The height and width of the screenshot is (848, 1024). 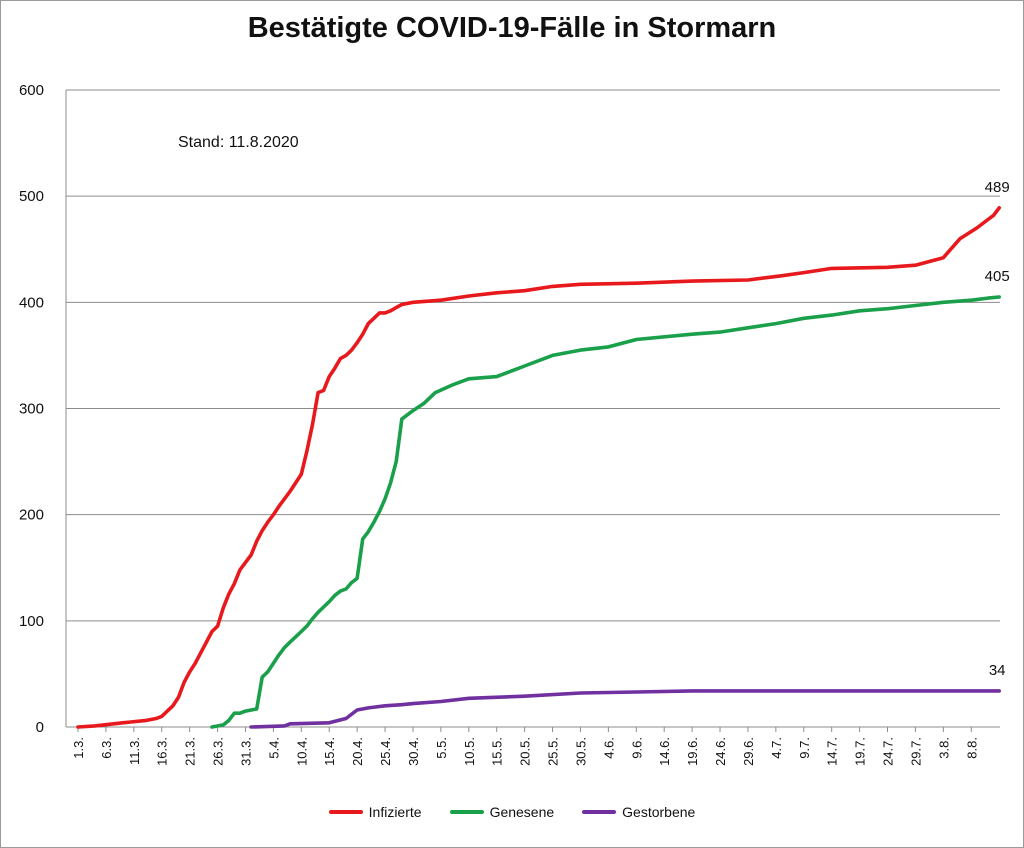 What do you see at coordinates (512, 28) in the screenshot?
I see `chart-title: Bestätigte COVID-19-Fälle in Stormarn` at bounding box center [512, 28].